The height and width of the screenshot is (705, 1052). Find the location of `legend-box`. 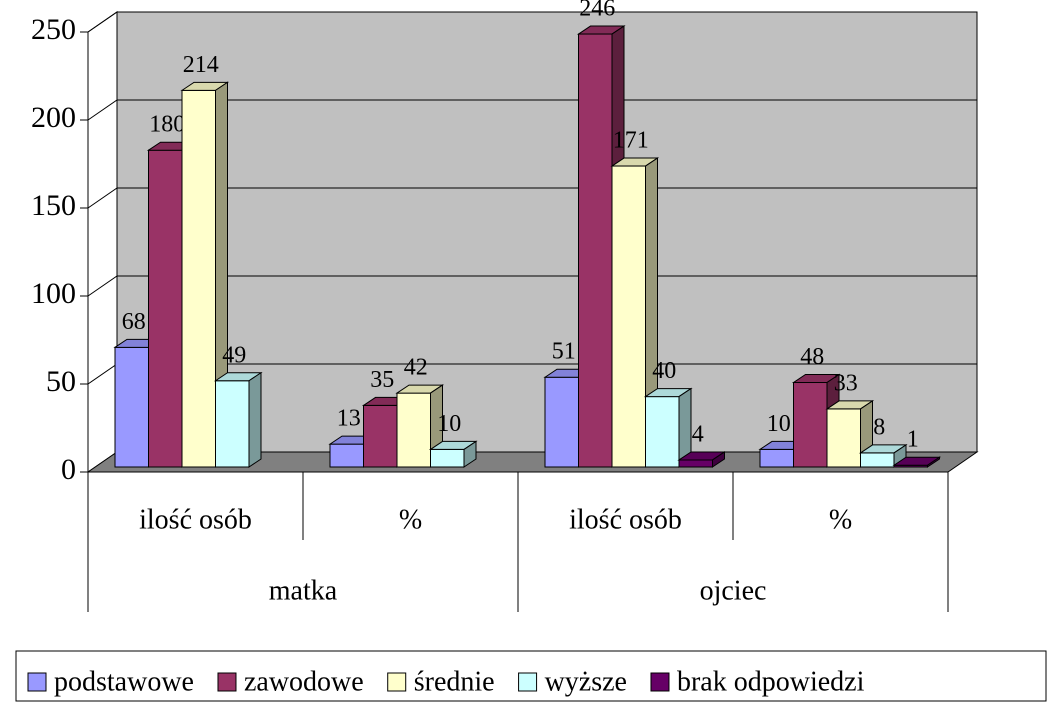

legend-box is located at coordinates (531, 676).